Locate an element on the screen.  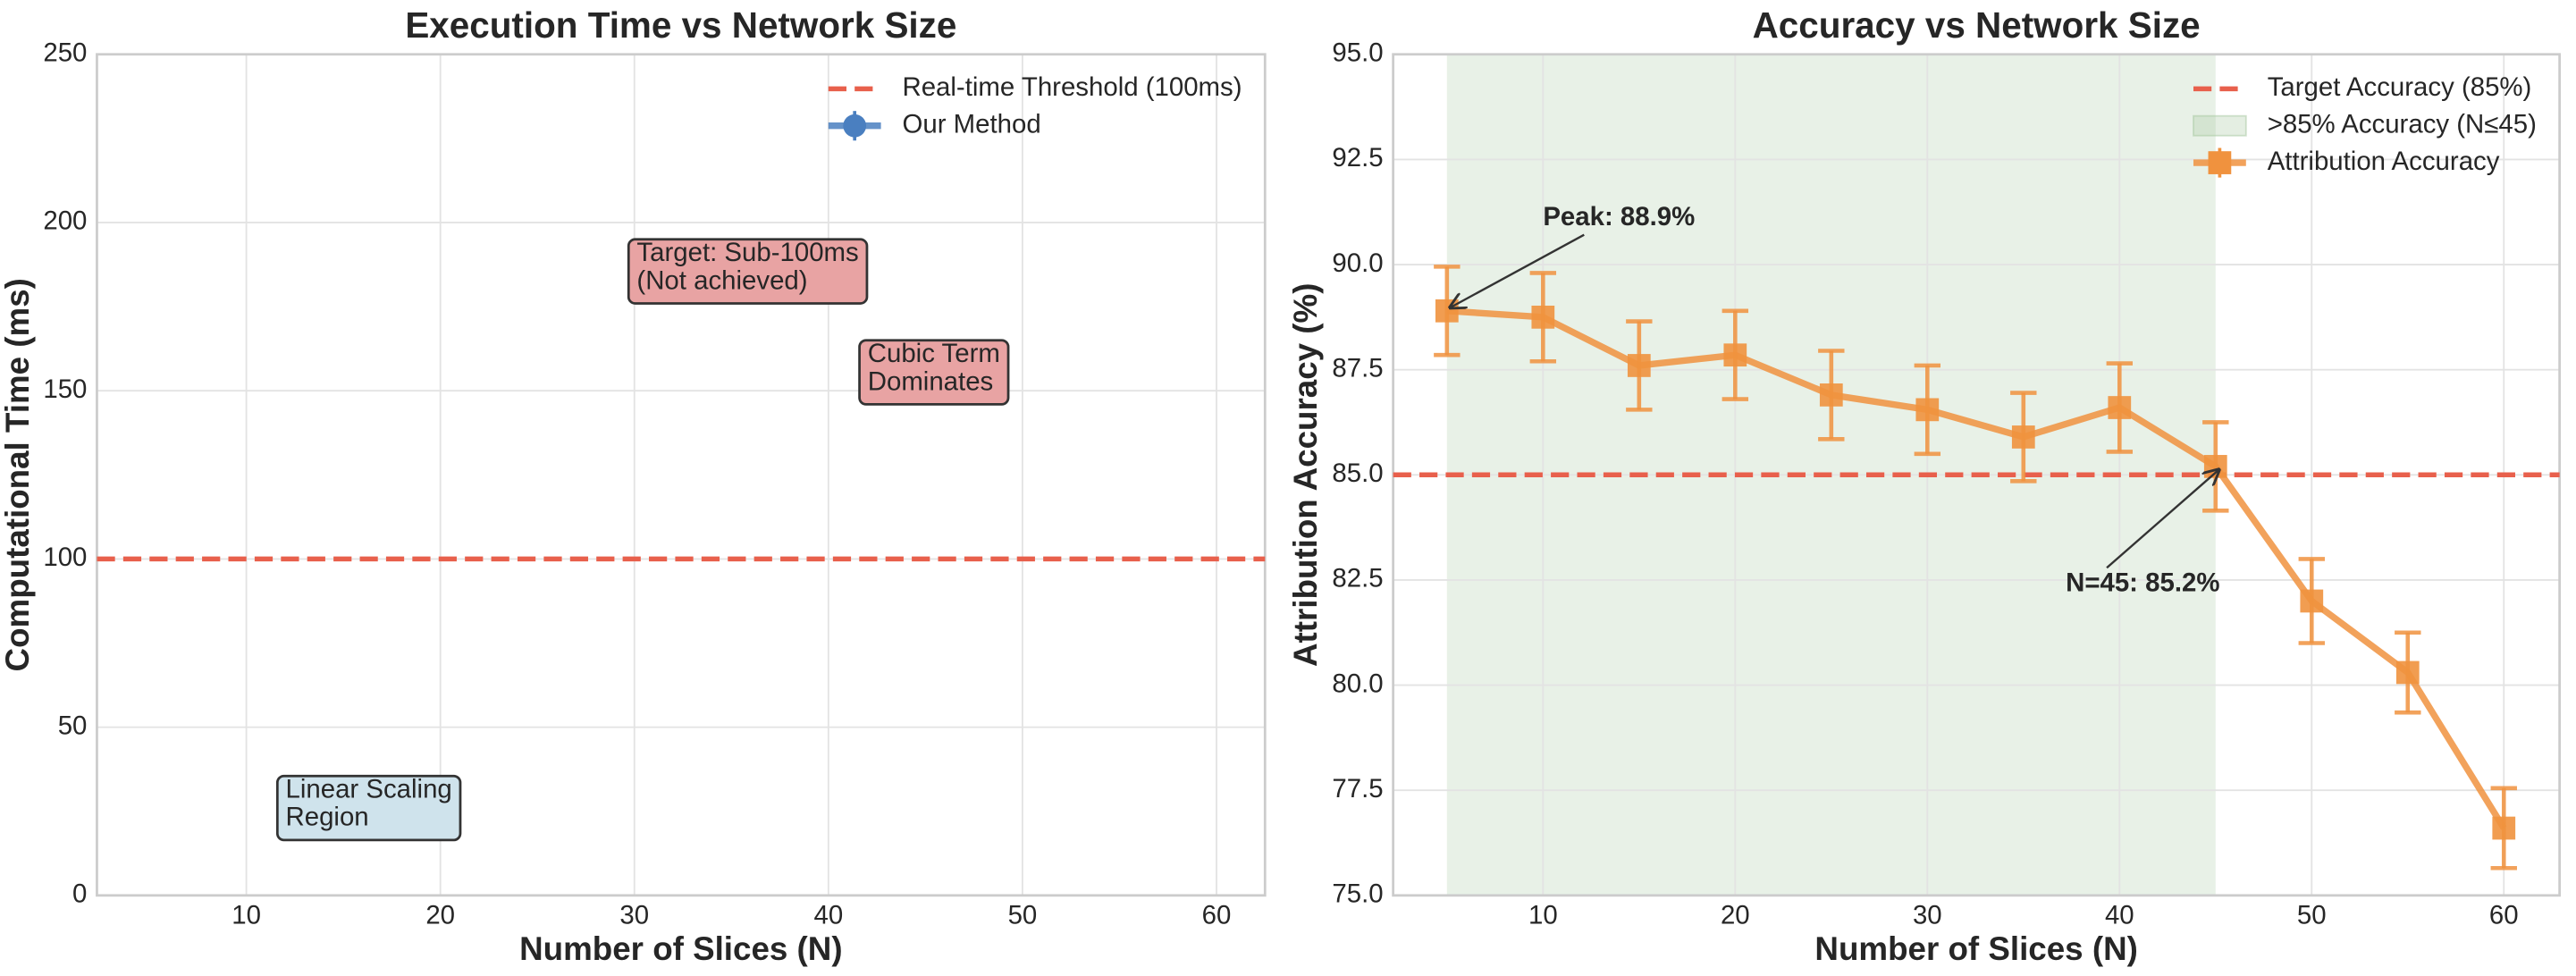
y-tick-label: 92.5 is located at coordinates (1358, 158).